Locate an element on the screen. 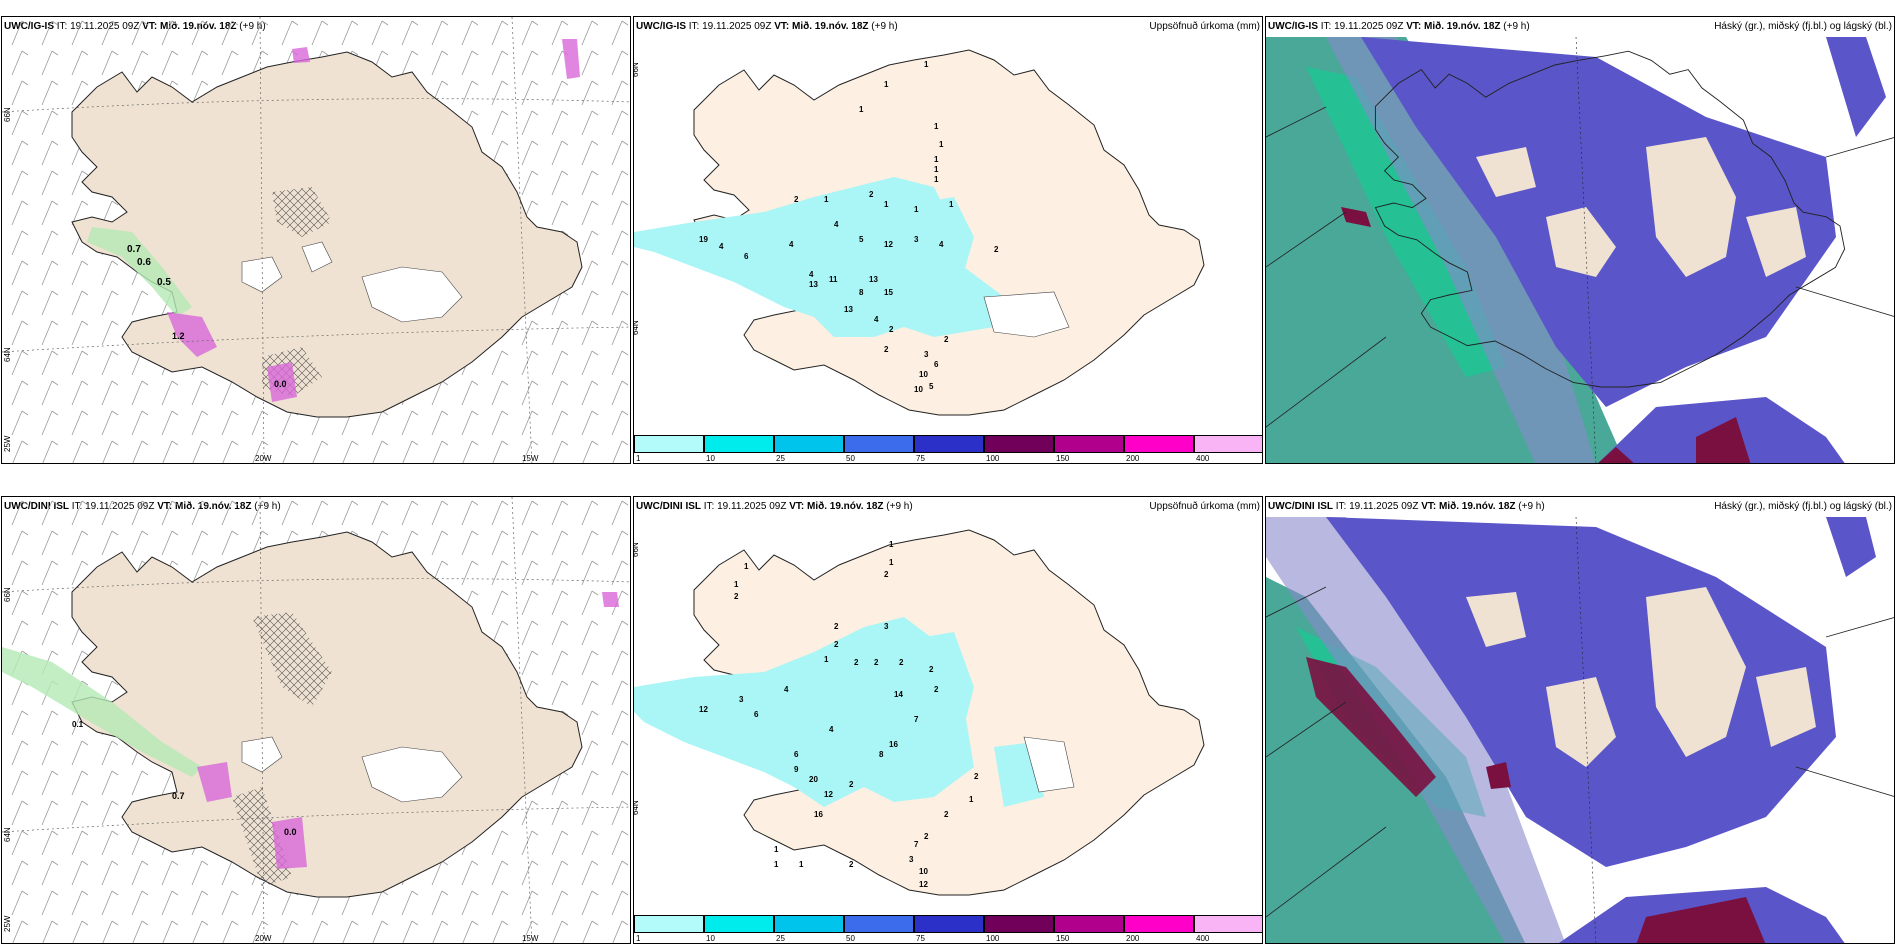  legend-tick-label: 75 is located at coordinates (920, 938).